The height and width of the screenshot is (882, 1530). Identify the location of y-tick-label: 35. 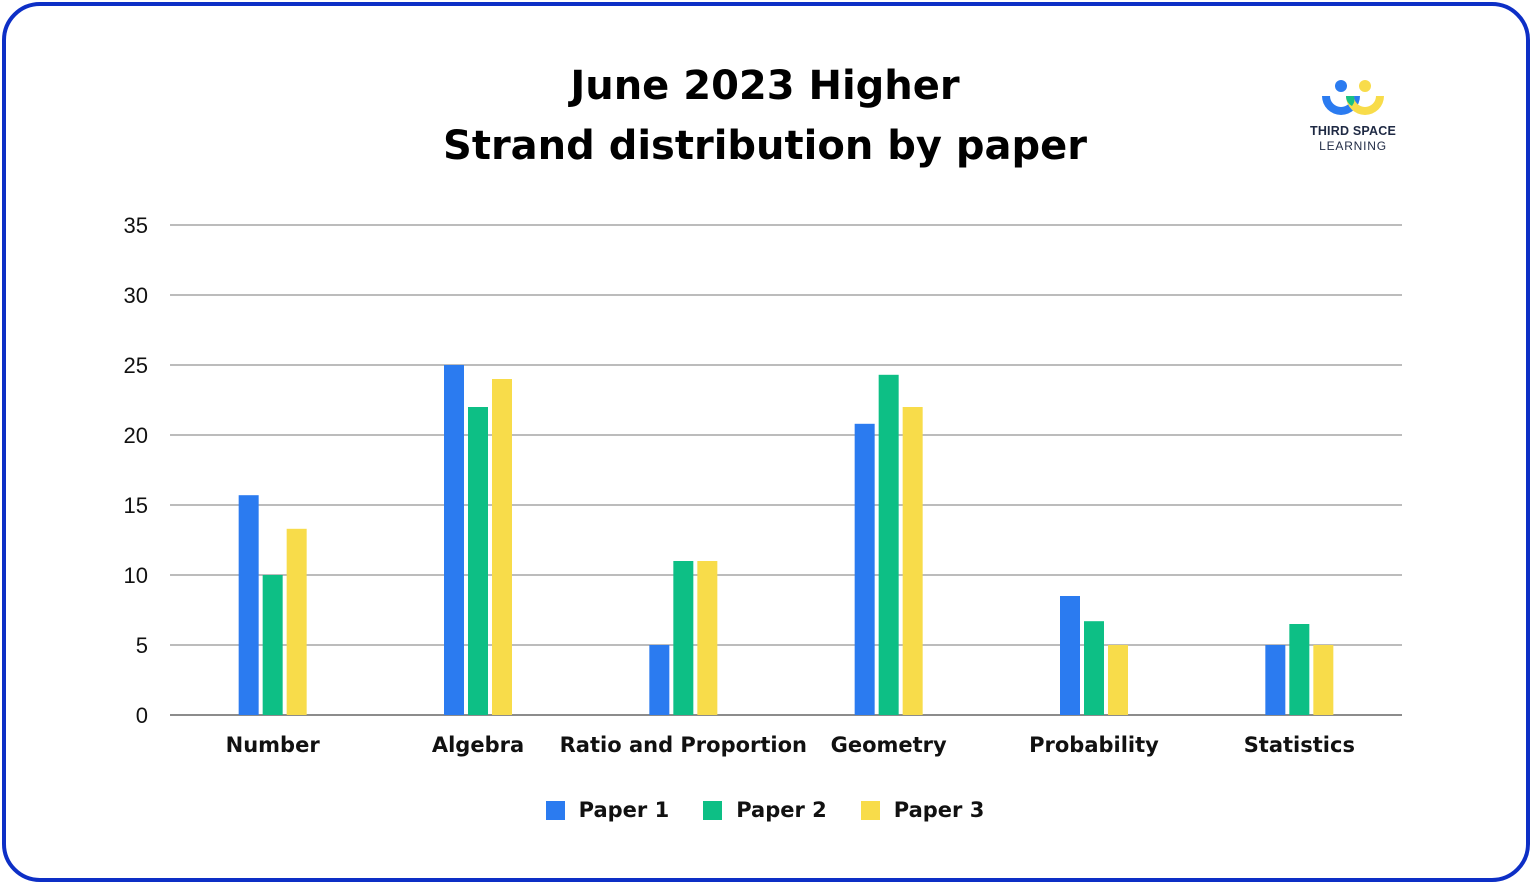
(136, 225).